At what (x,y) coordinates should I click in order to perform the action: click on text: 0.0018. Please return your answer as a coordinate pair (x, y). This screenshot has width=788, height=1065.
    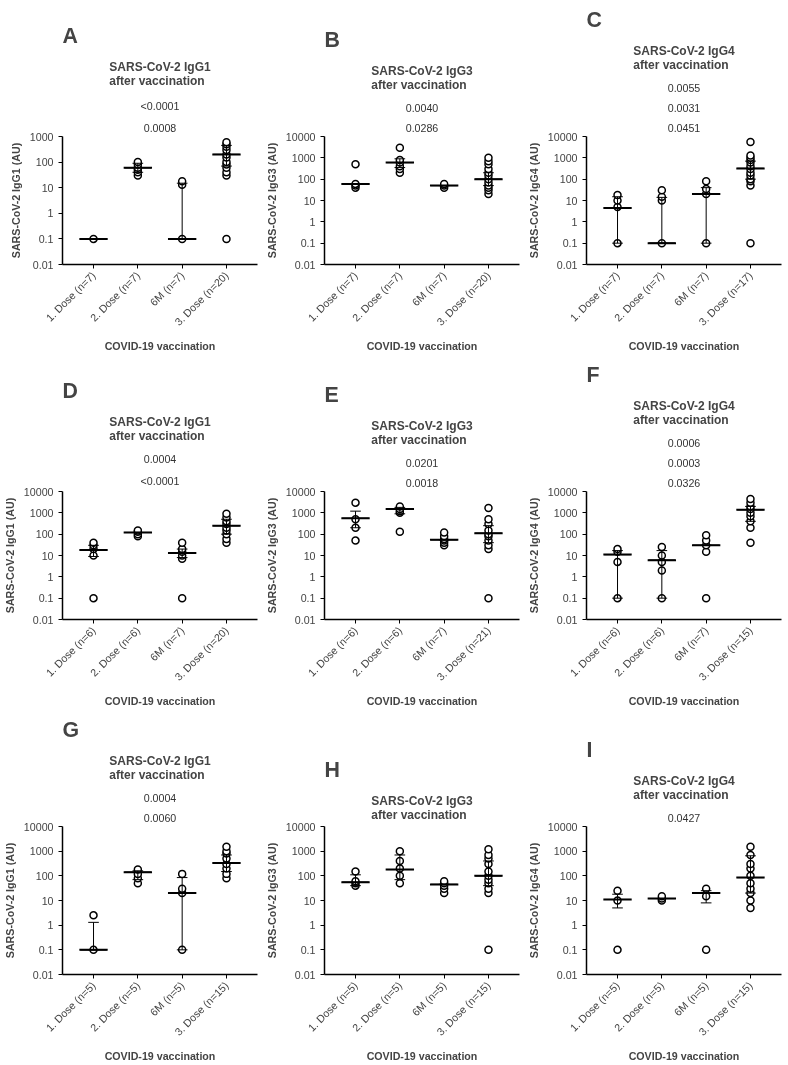
    Looking at the image, I should click on (422, 482).